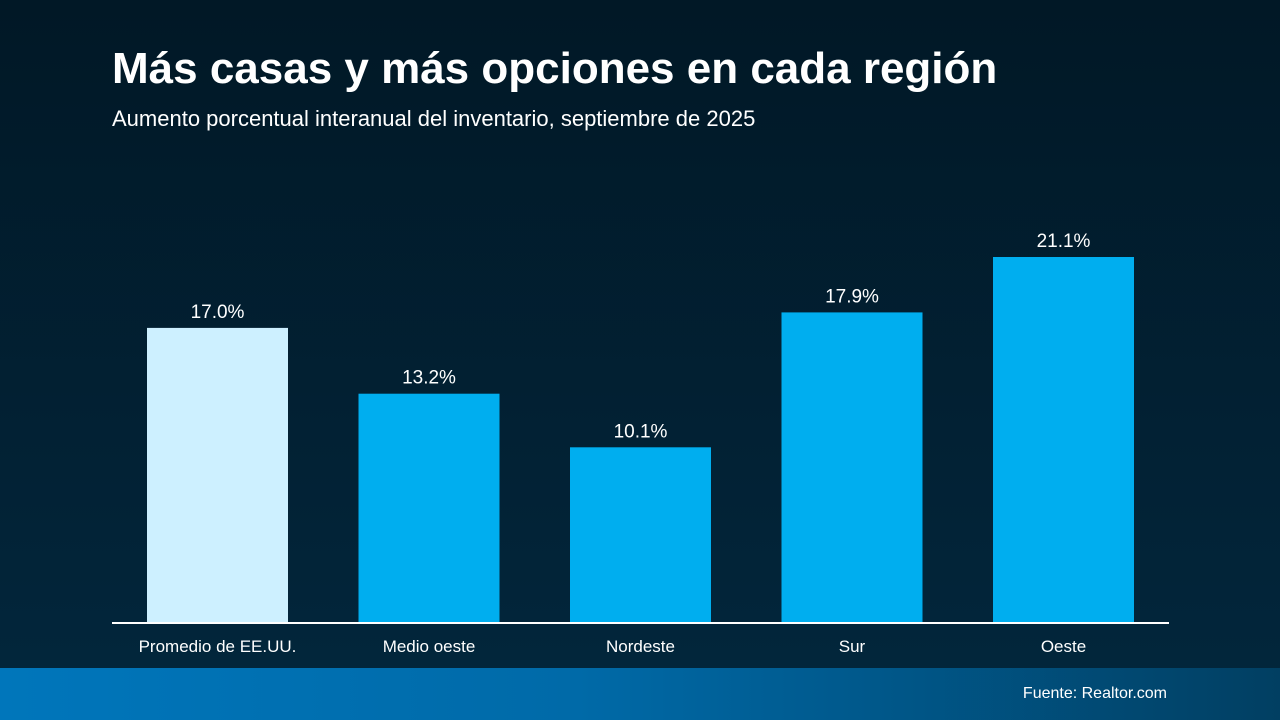  I want to click on data-label-3: 17.9%, so click(852, 296).